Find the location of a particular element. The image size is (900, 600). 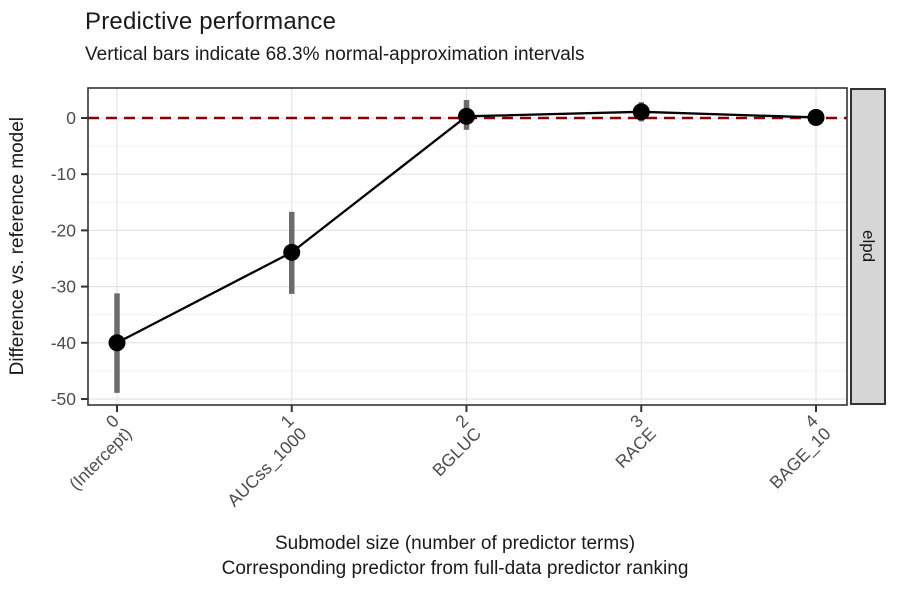

x-tick-label: 2BGLUC is located at coordinates (451, 446).